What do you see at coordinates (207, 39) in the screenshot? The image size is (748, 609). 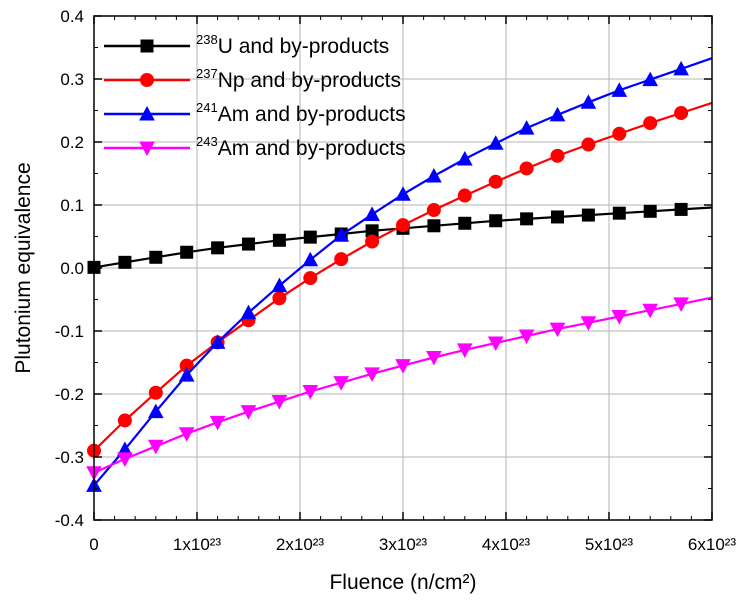 I see `legend-label-superscript: 238` at bounding box center [207, 39].